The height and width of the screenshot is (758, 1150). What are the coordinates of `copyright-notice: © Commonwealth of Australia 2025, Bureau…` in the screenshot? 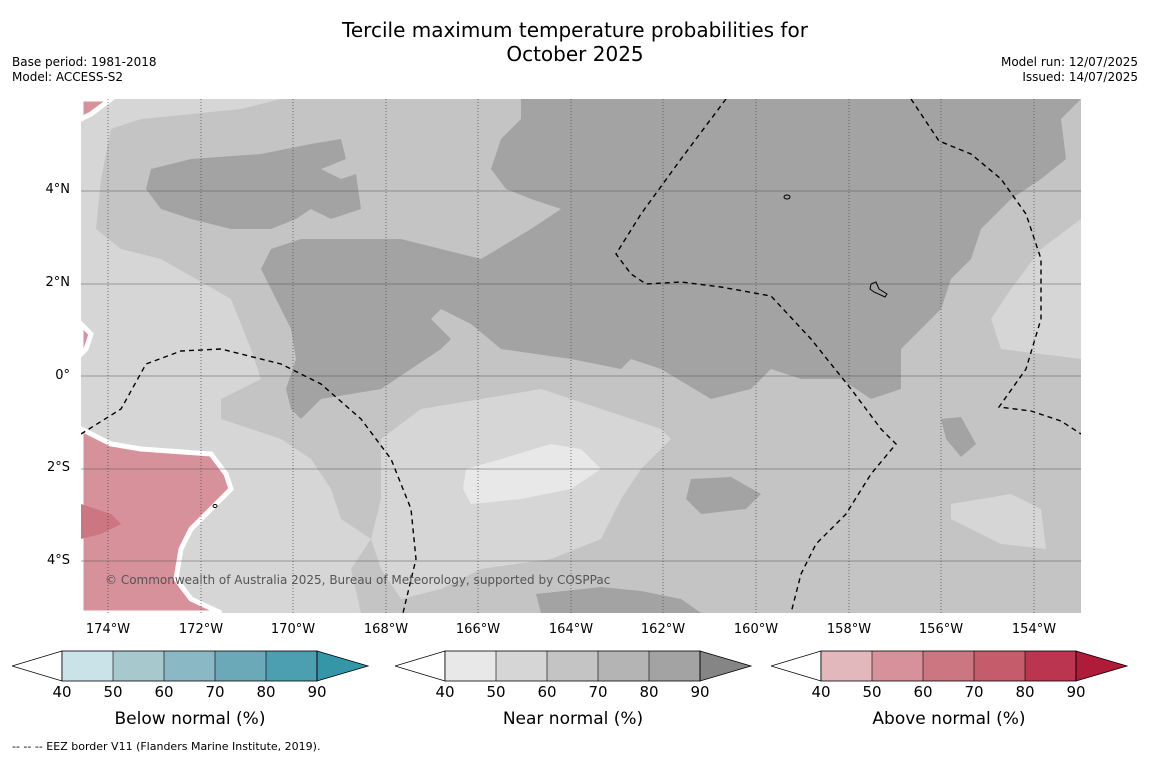 It's located at (358, 580).